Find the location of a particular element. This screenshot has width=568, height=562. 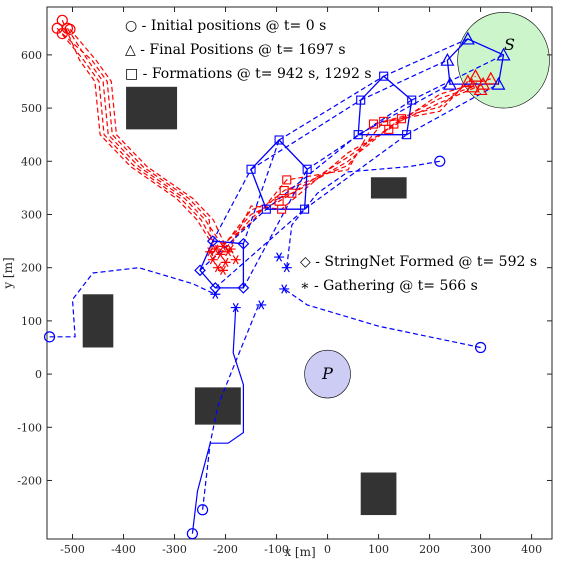

region-P is located at coordinates (327, 374).